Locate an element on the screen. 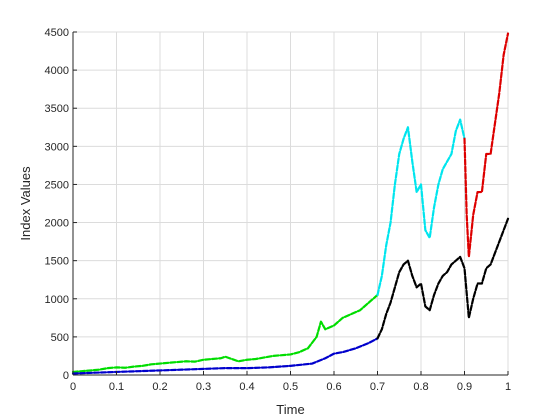  x-tick-label: 0.9 is located at coordinates (464, 387).